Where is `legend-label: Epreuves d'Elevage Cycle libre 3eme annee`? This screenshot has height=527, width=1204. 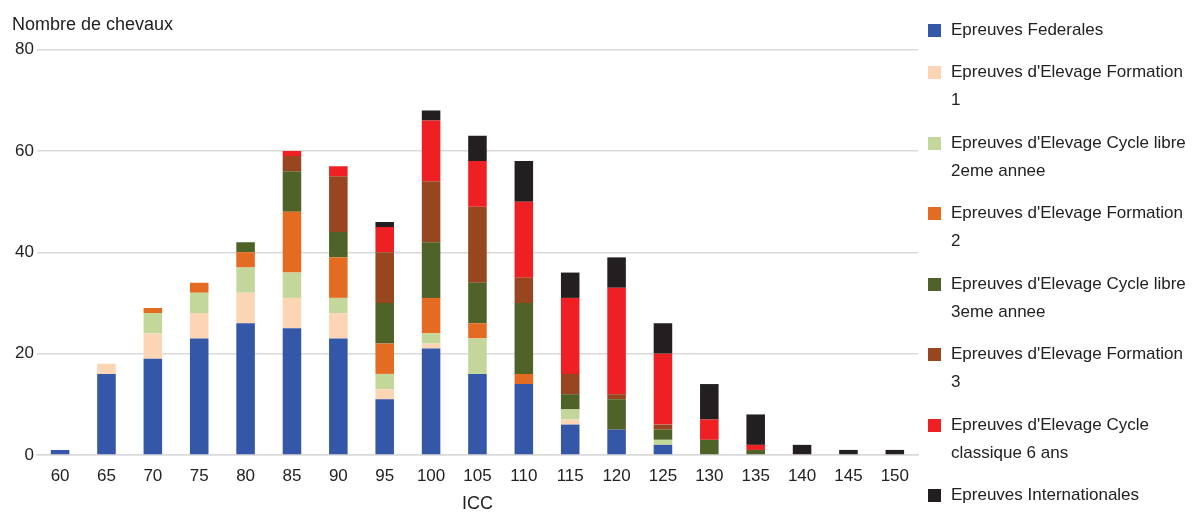 legend-label: Epreuves d'Elevage Cycle libre 3eme annee is located at coordinates (1069, 297).